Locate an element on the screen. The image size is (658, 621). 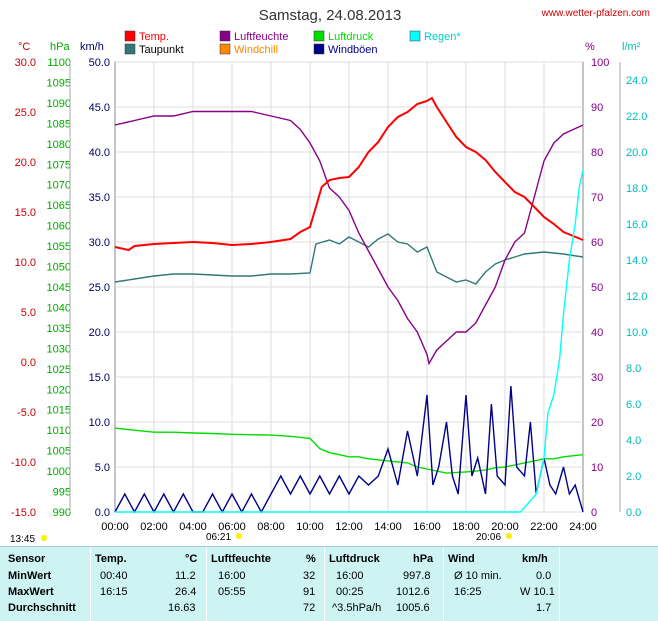
pressure-axis-tick: 1055 is located at coordinates (59, 247).